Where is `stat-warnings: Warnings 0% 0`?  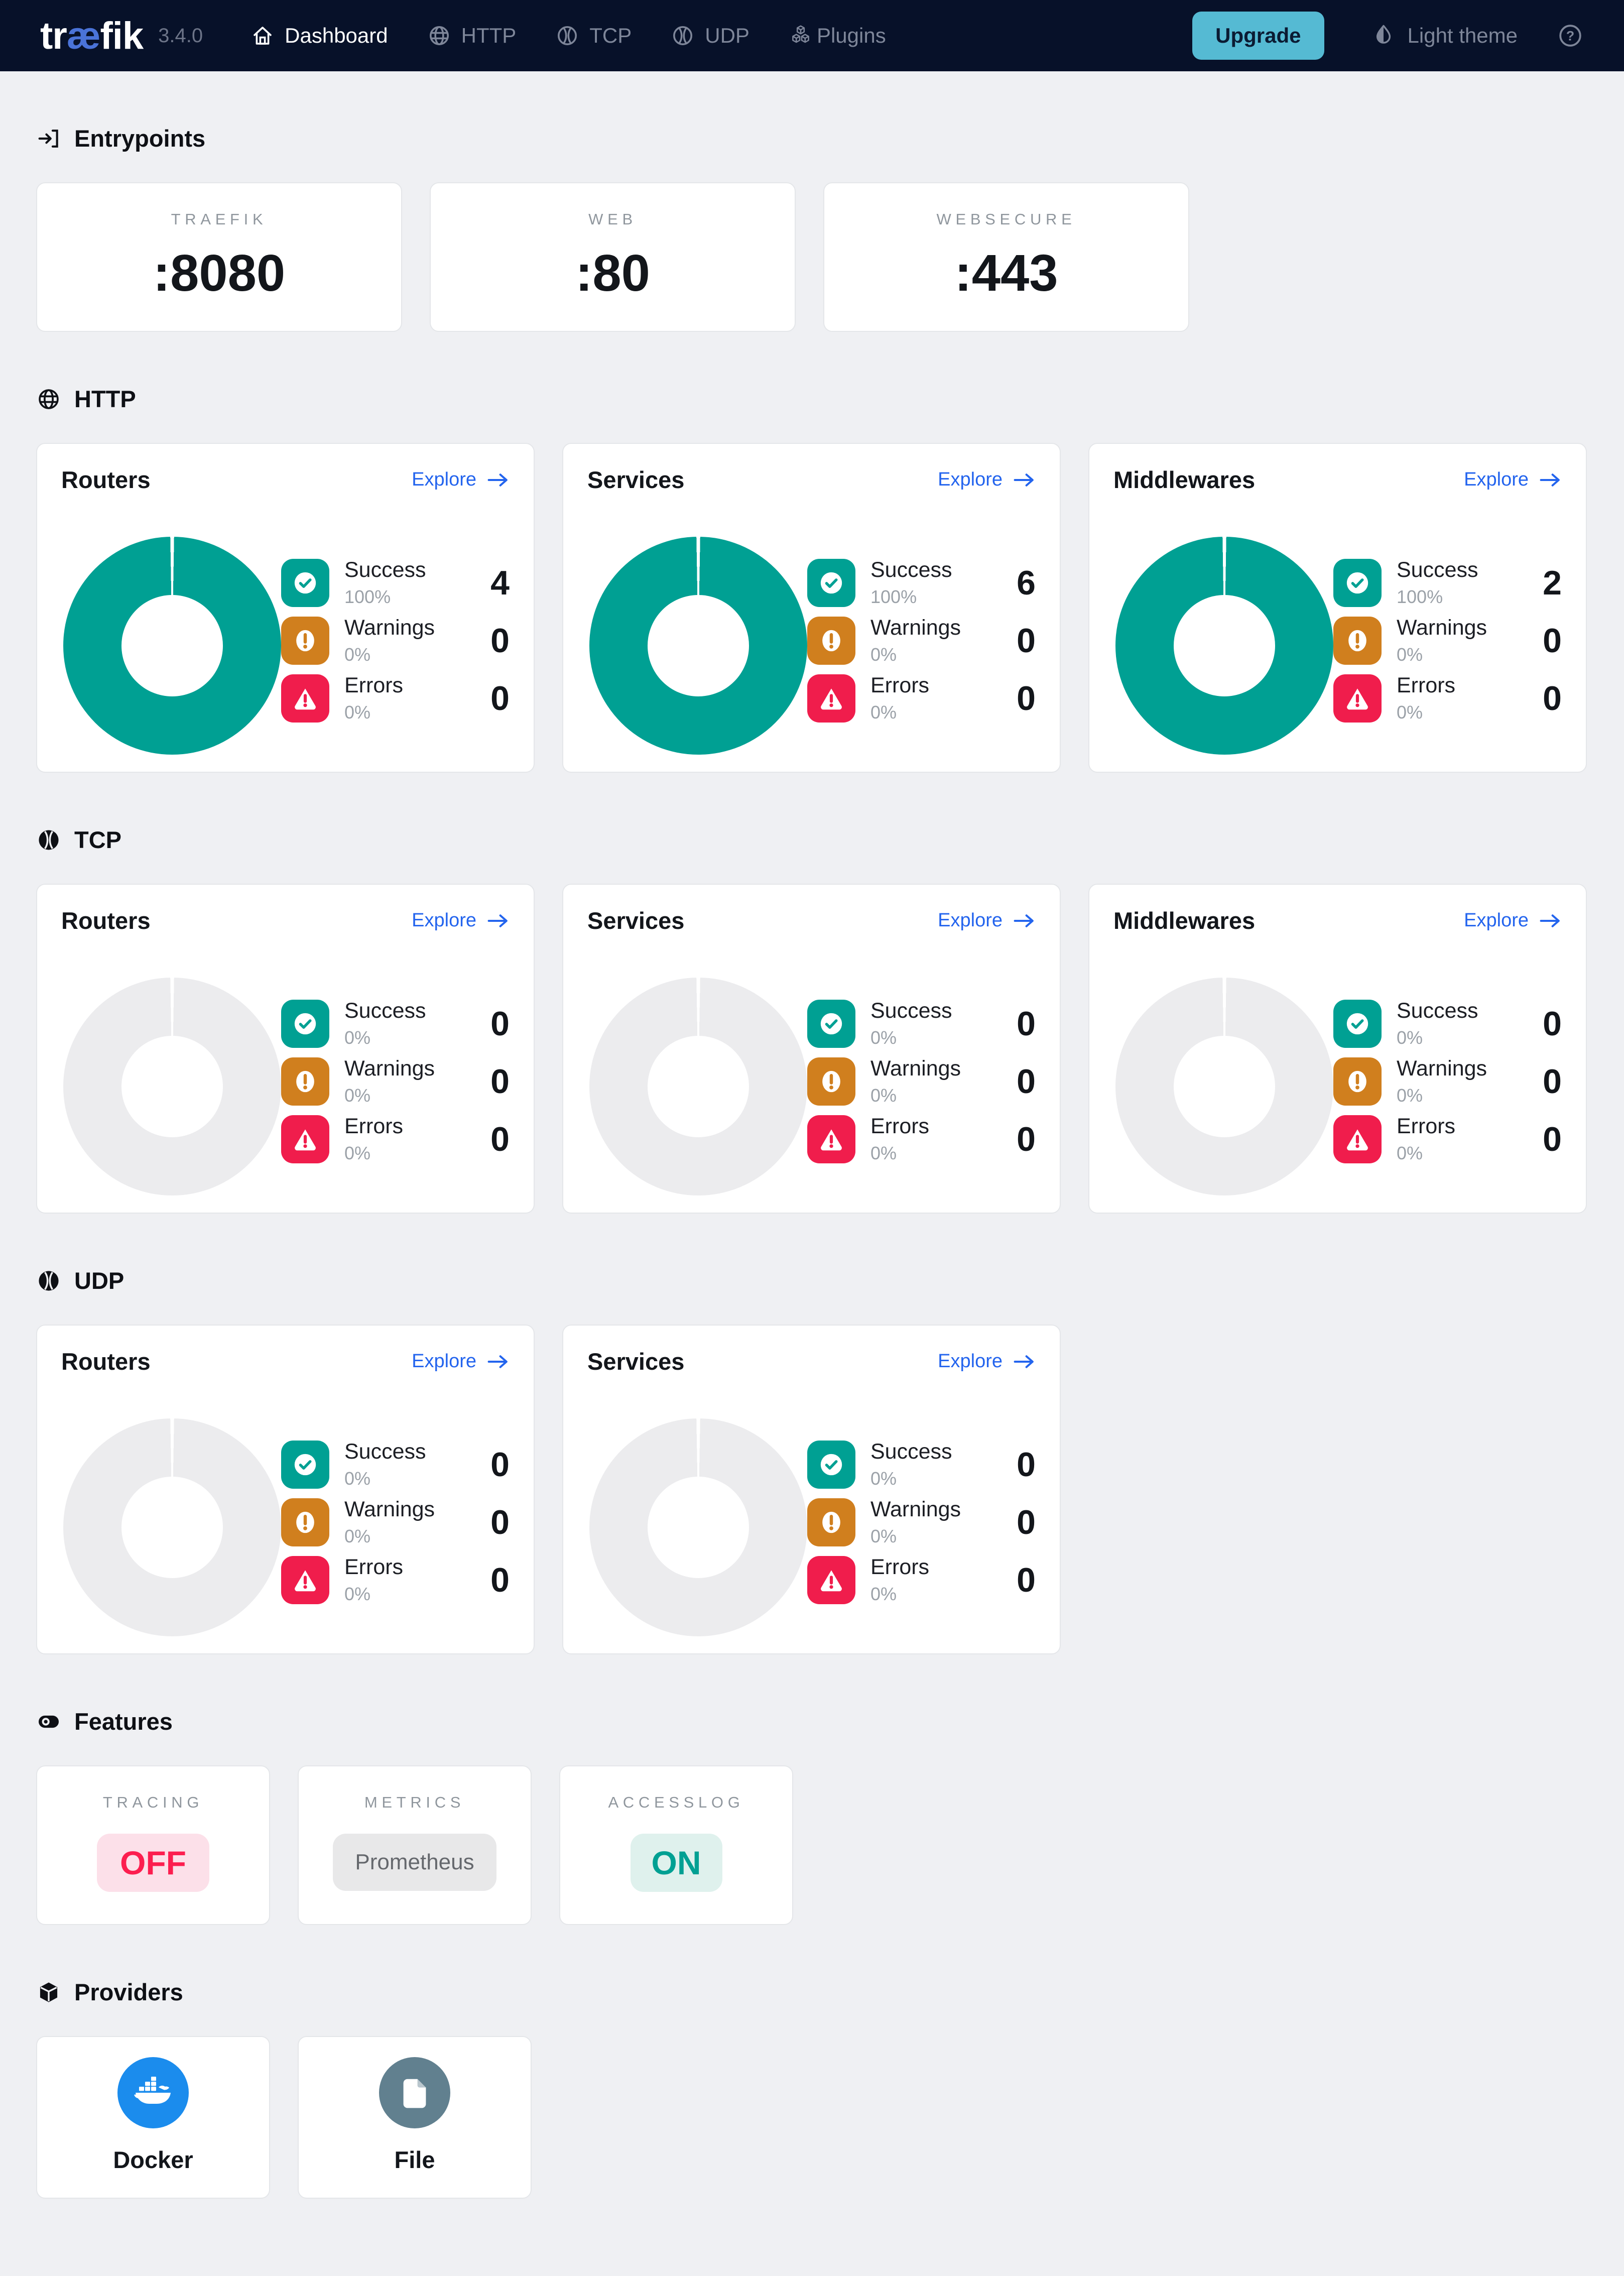 stat-warnings: Warnings 0% 0 is located at coordinates (395, 1522).